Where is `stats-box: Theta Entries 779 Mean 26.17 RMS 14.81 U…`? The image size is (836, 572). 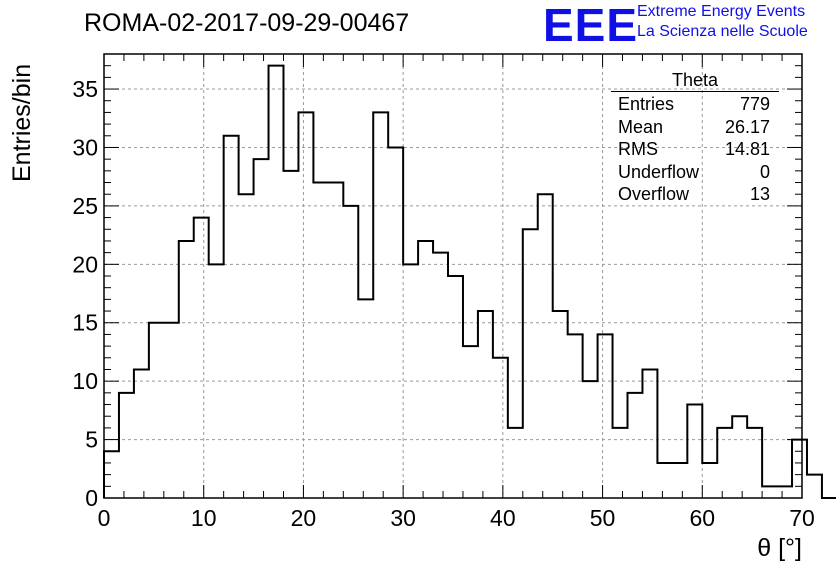 stats-box: Theta Entries 779 Mean 26.17 RMS 14.81 U… is located at coordinates (695, 138).